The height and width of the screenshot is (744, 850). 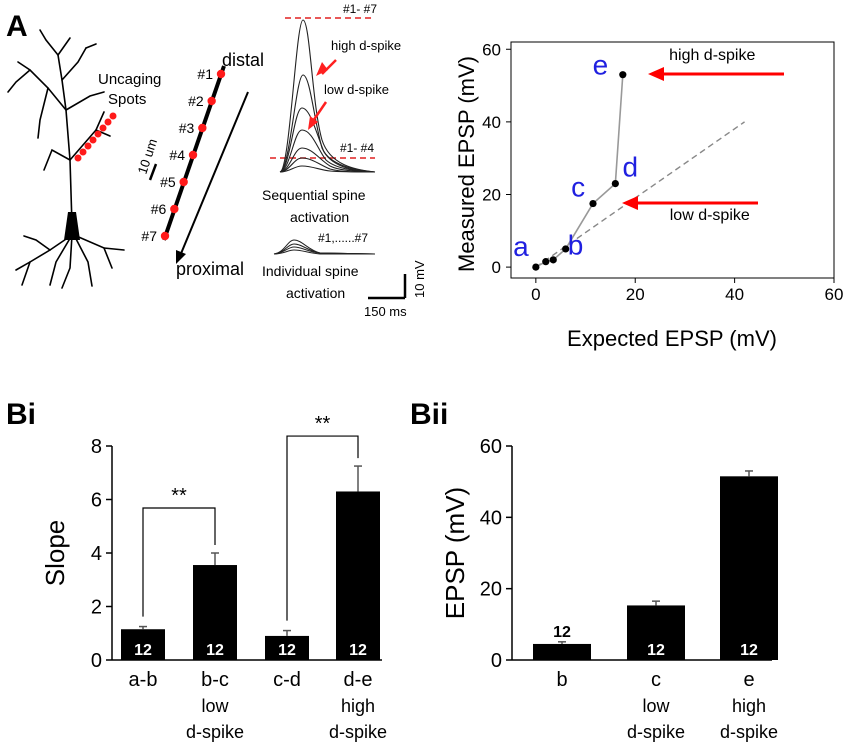 What do you see at coordinates (210, 269) in the screenshot?
I see `proximal-label: proximal` at bounding box center [210, 269].